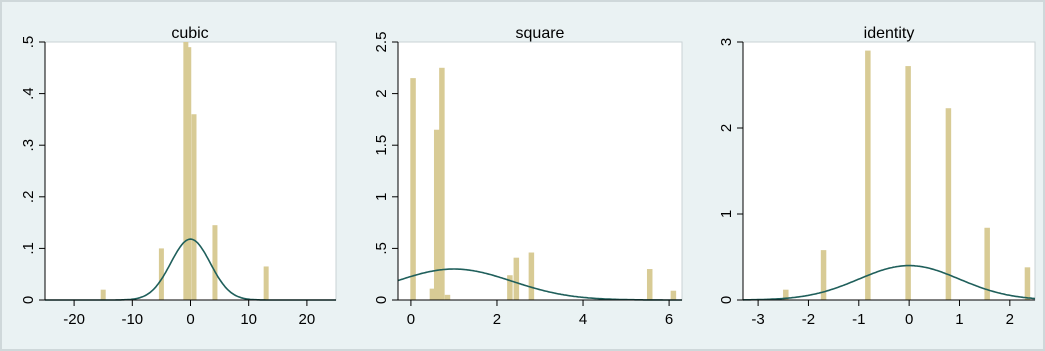  What do you see at coordinates (307, 319) in the screenshot?
I see `x-tick-label: 20` at bounding box center [307, 319].